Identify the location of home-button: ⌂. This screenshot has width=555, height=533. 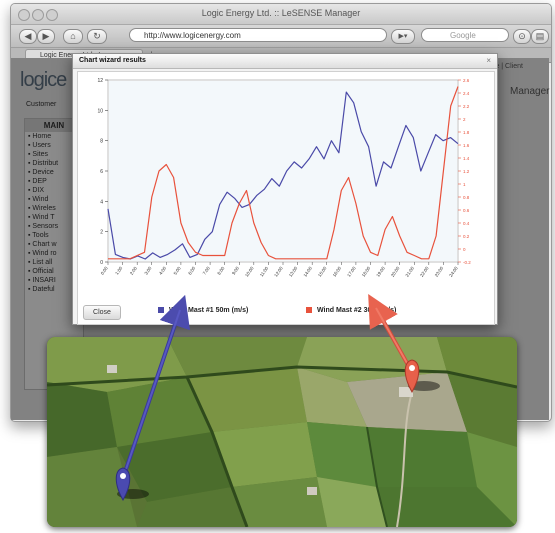
(73, 36).